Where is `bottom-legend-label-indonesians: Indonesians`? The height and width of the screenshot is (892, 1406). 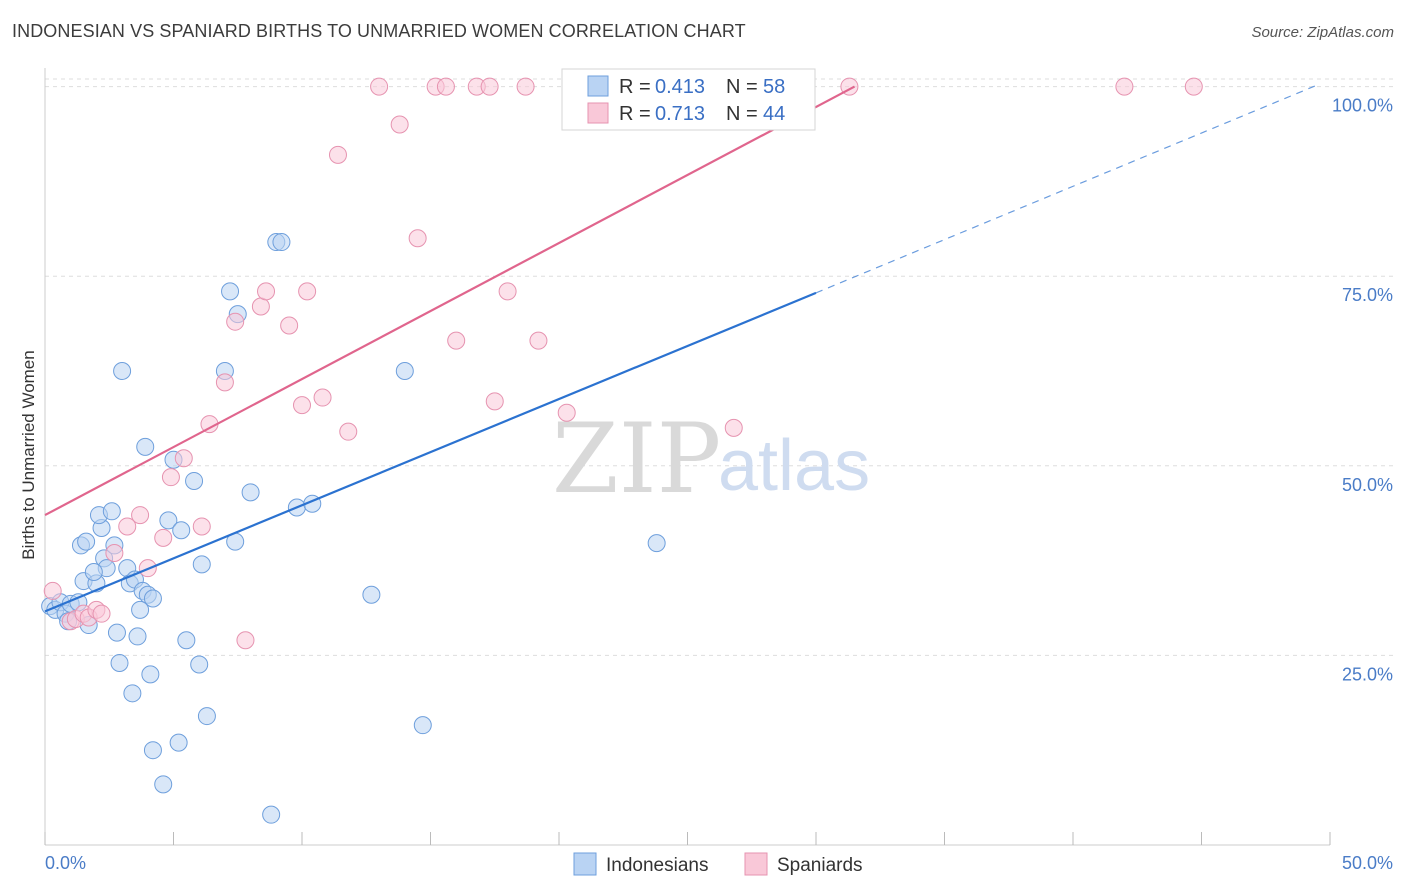 bottom-legend-label-indonesians: Indonesians is located at coordinates (657, 865).